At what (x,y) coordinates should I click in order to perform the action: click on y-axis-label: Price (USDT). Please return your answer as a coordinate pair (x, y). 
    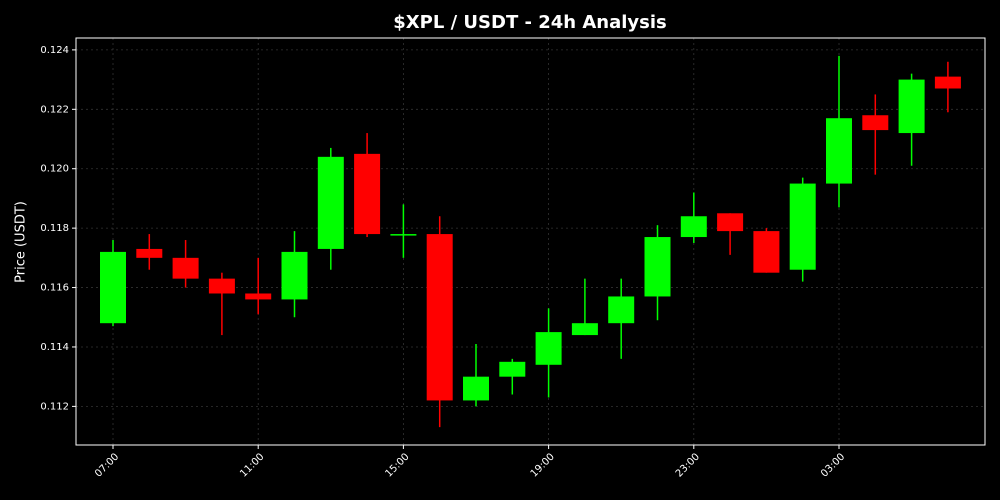
    Looking at the image, I should click on (21, 242).